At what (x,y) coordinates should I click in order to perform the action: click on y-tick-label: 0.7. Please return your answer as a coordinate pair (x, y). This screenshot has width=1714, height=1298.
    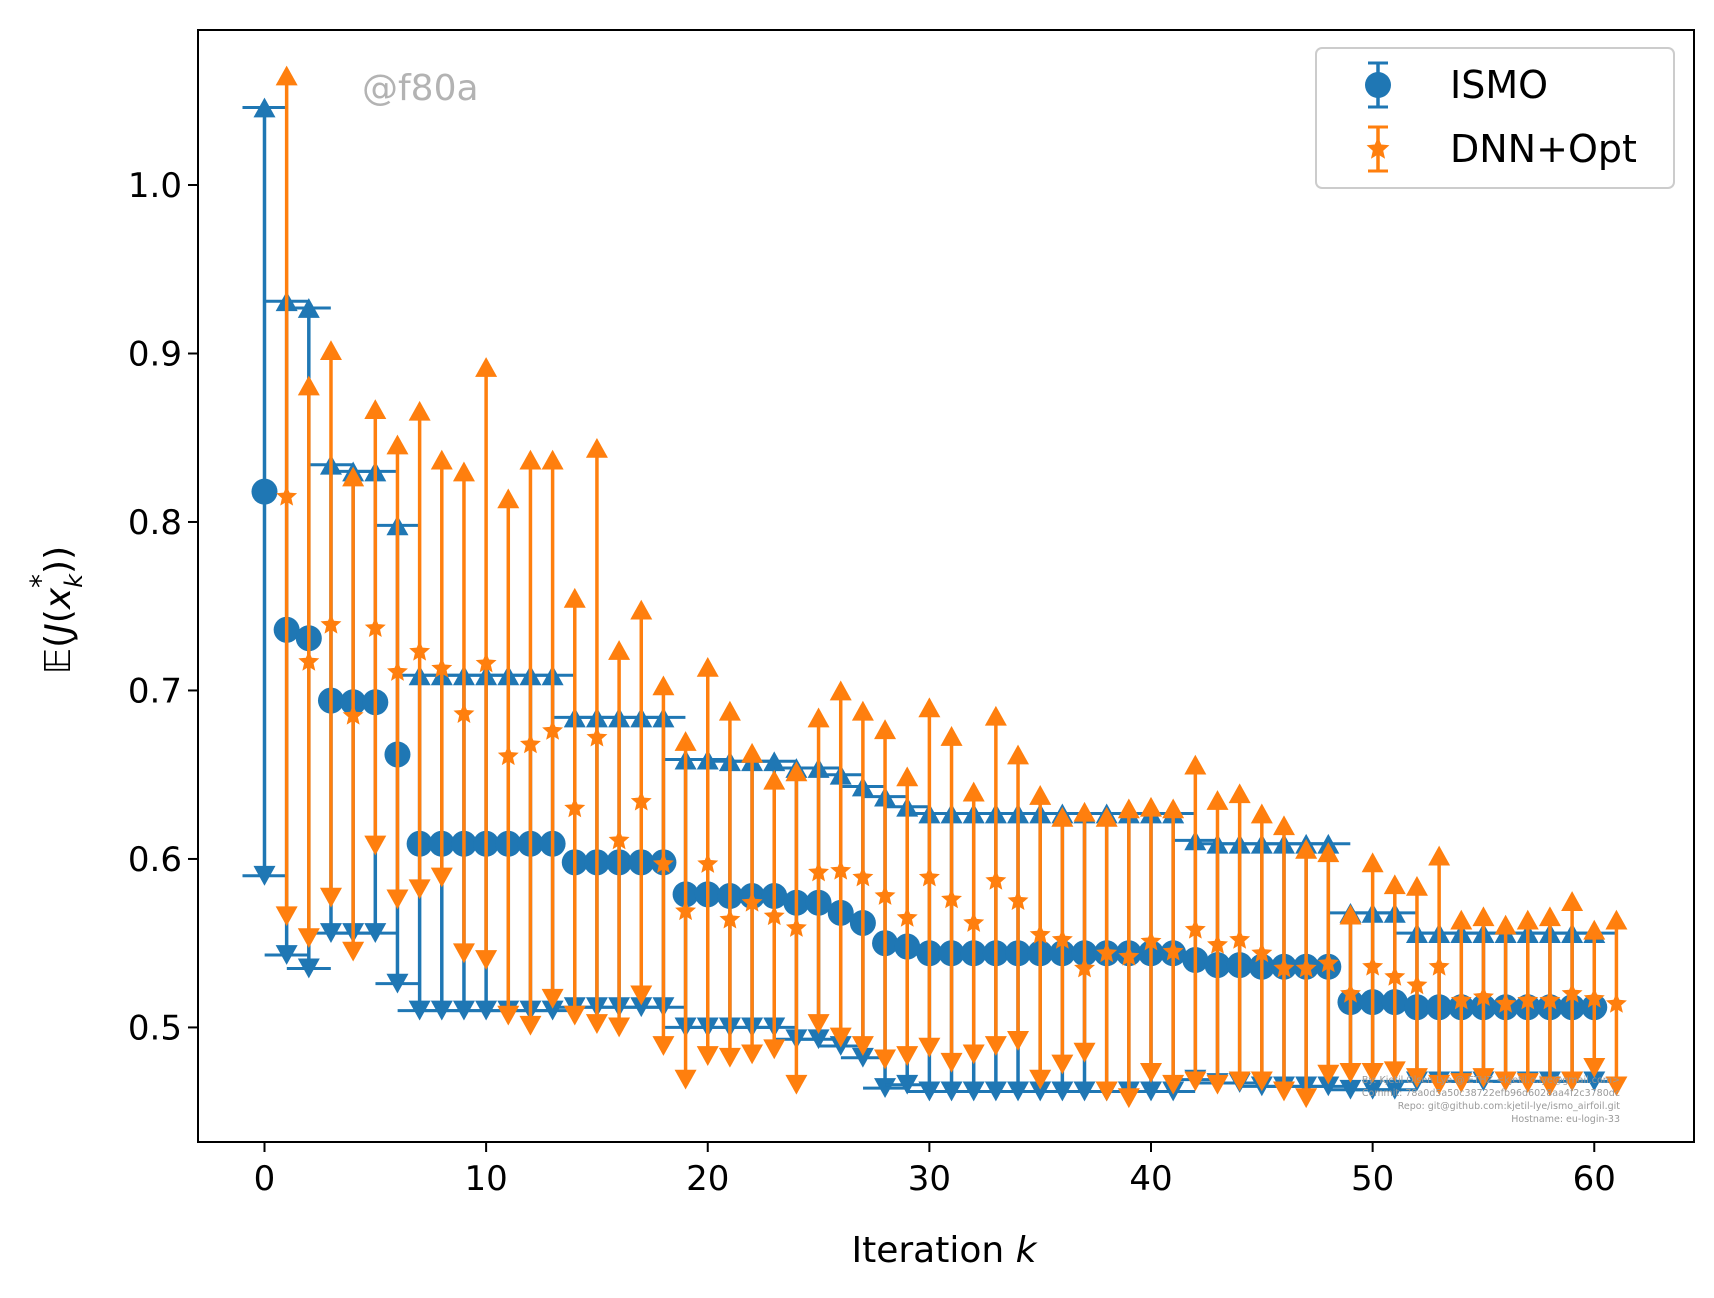
    Looking at the image, I should click on (155, 691).